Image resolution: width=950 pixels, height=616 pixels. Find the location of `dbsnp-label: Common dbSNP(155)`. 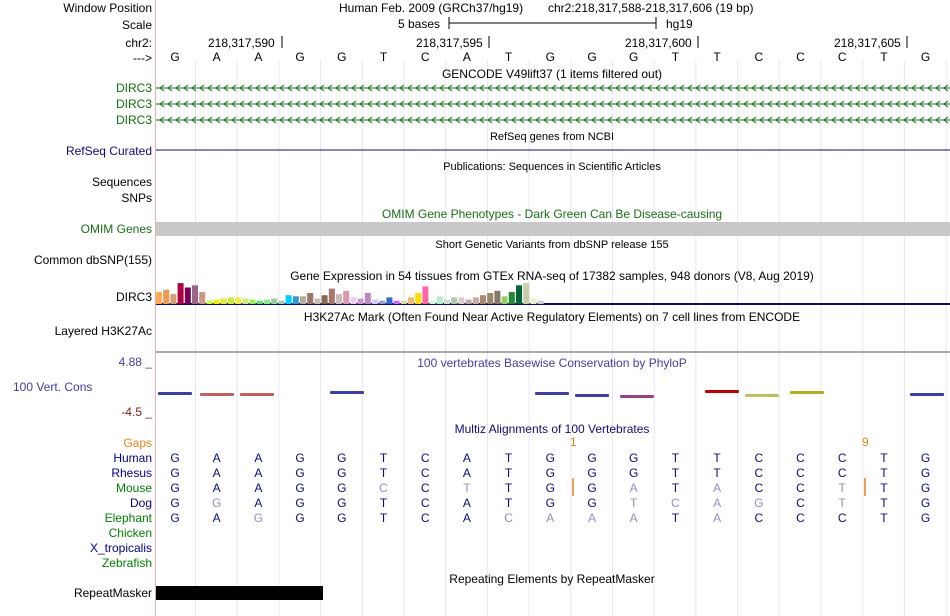

dbsnp-label: Common dbSNP(155) is located at coordinates (92, 260).